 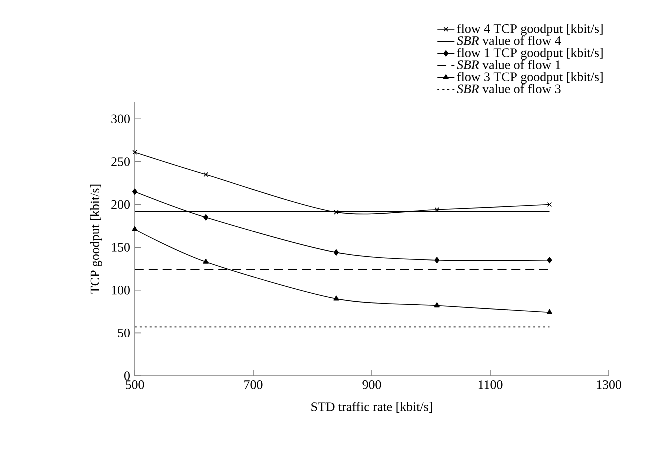 I want to click on x-tick-label: 700, so click(x=253, y=385).